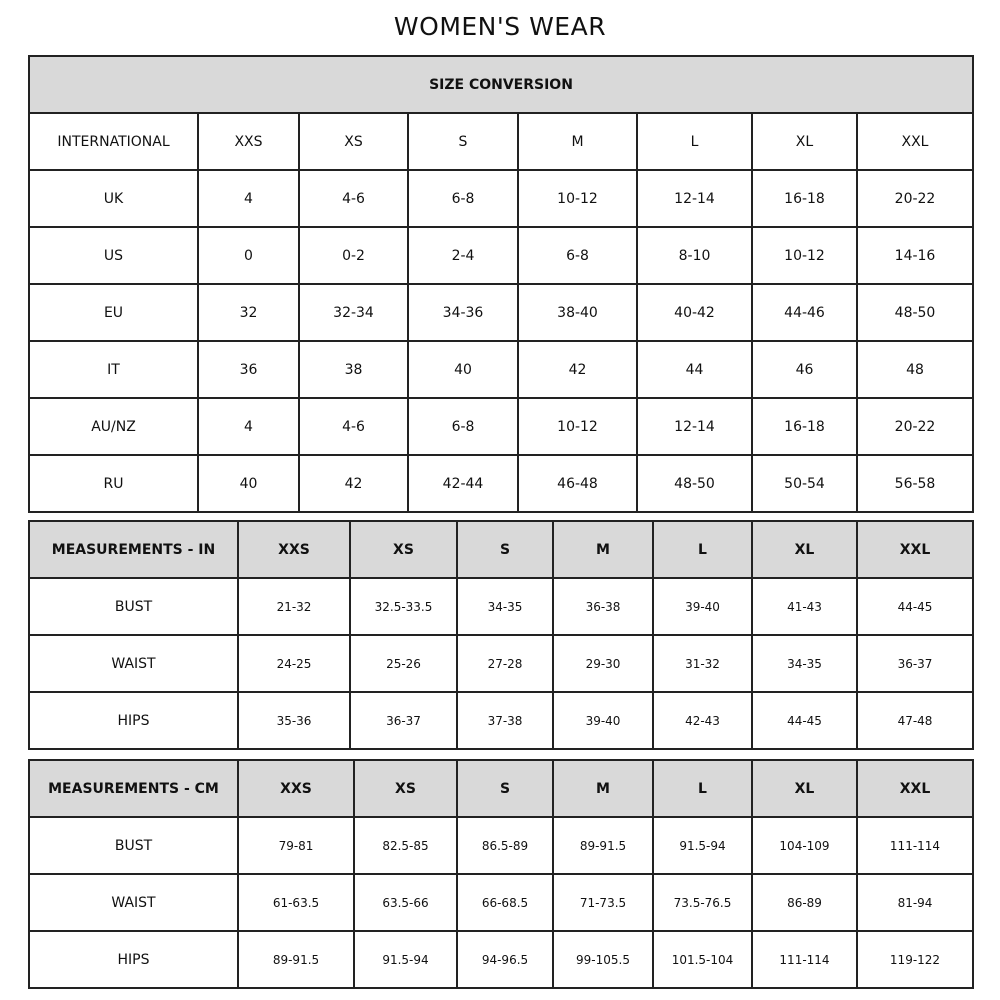 The height and width of the screenshot is (1000, 1000). I want to click on table-title: SIZE CONVERSION, so click(501, 84).